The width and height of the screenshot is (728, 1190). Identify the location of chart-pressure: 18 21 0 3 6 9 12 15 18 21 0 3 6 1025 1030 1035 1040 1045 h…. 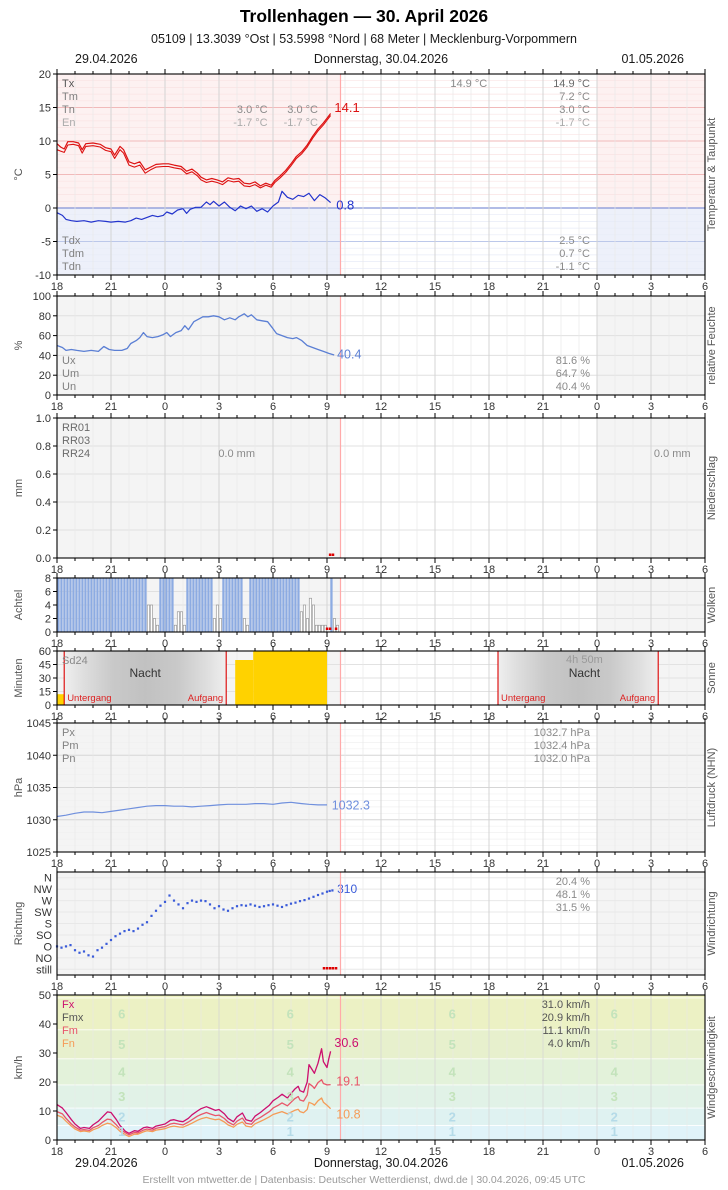
(365, 794).